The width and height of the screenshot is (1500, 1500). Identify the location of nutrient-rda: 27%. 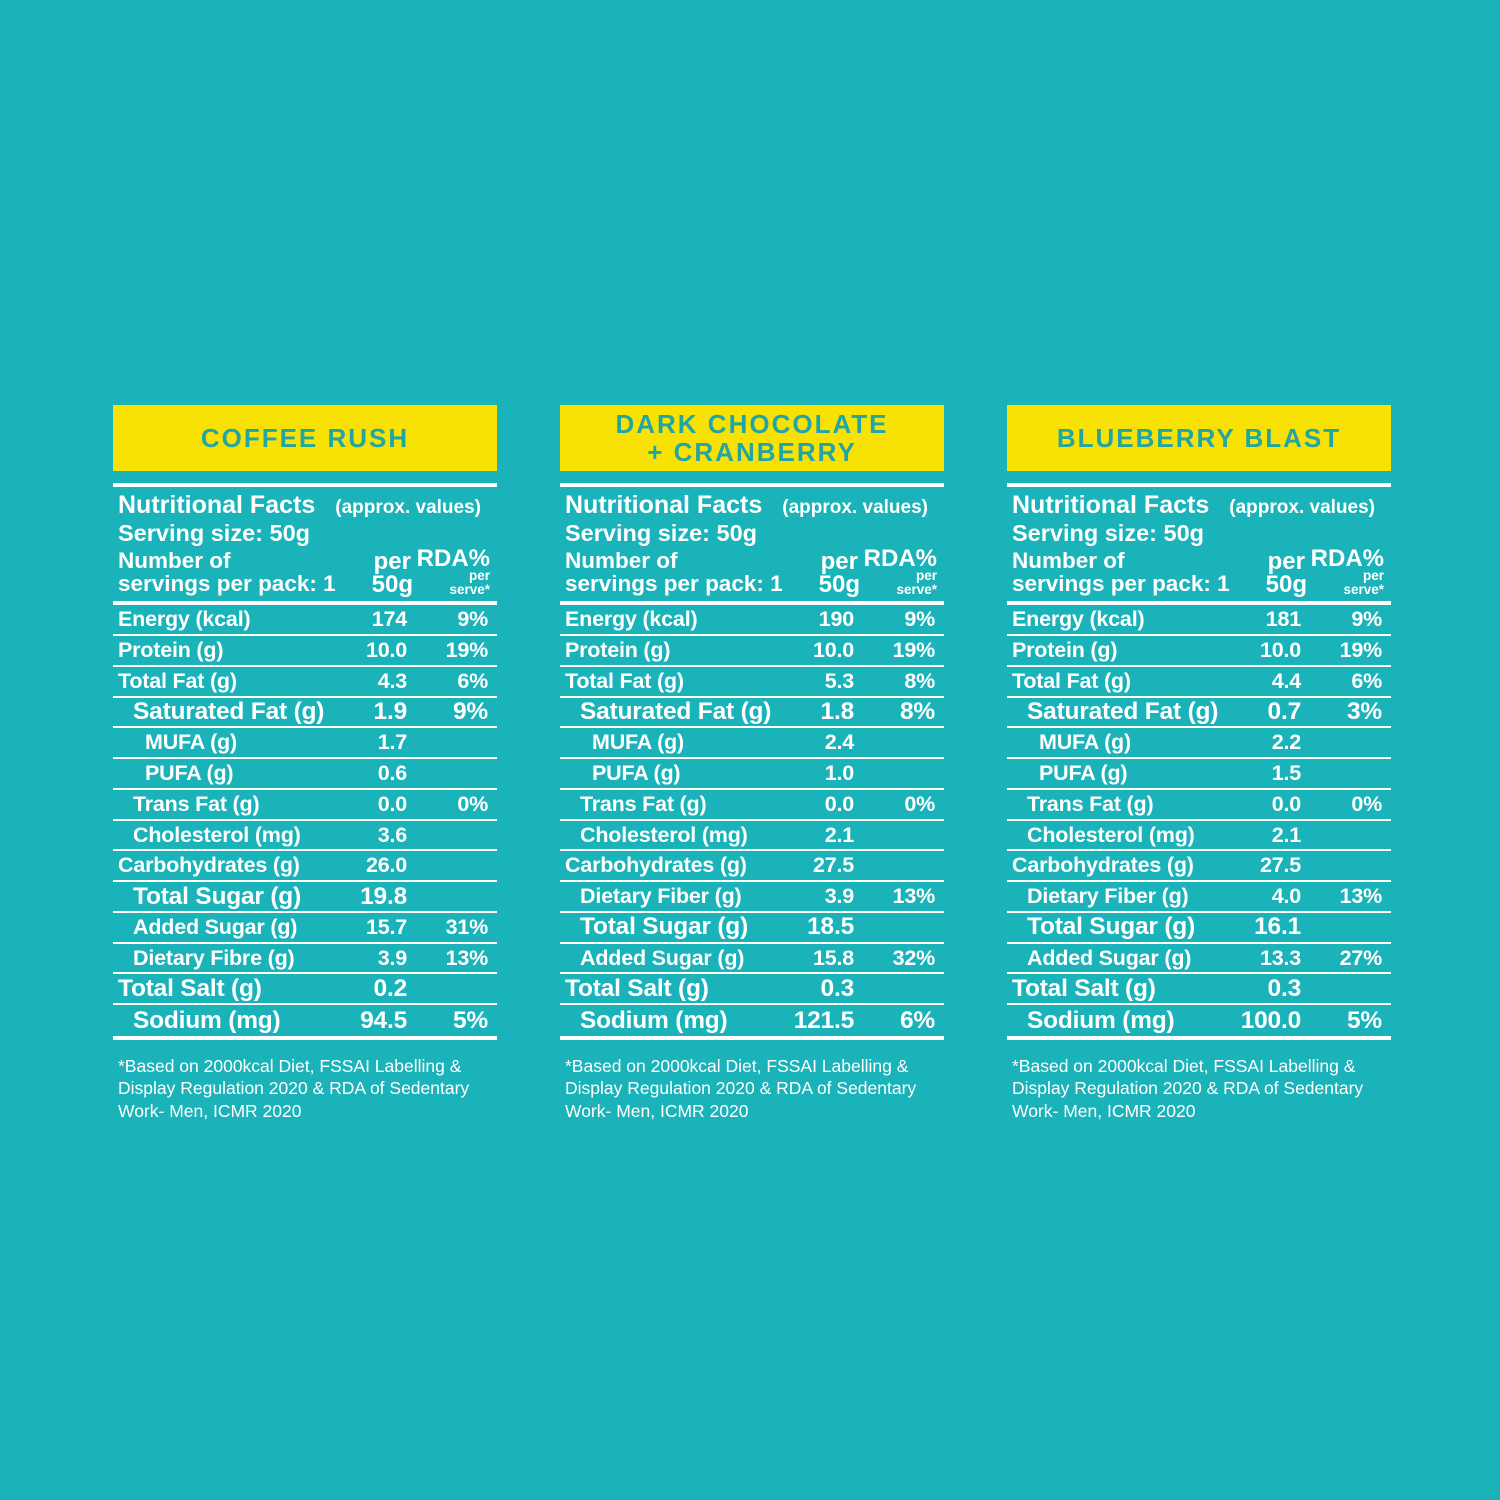
(1361, 957).